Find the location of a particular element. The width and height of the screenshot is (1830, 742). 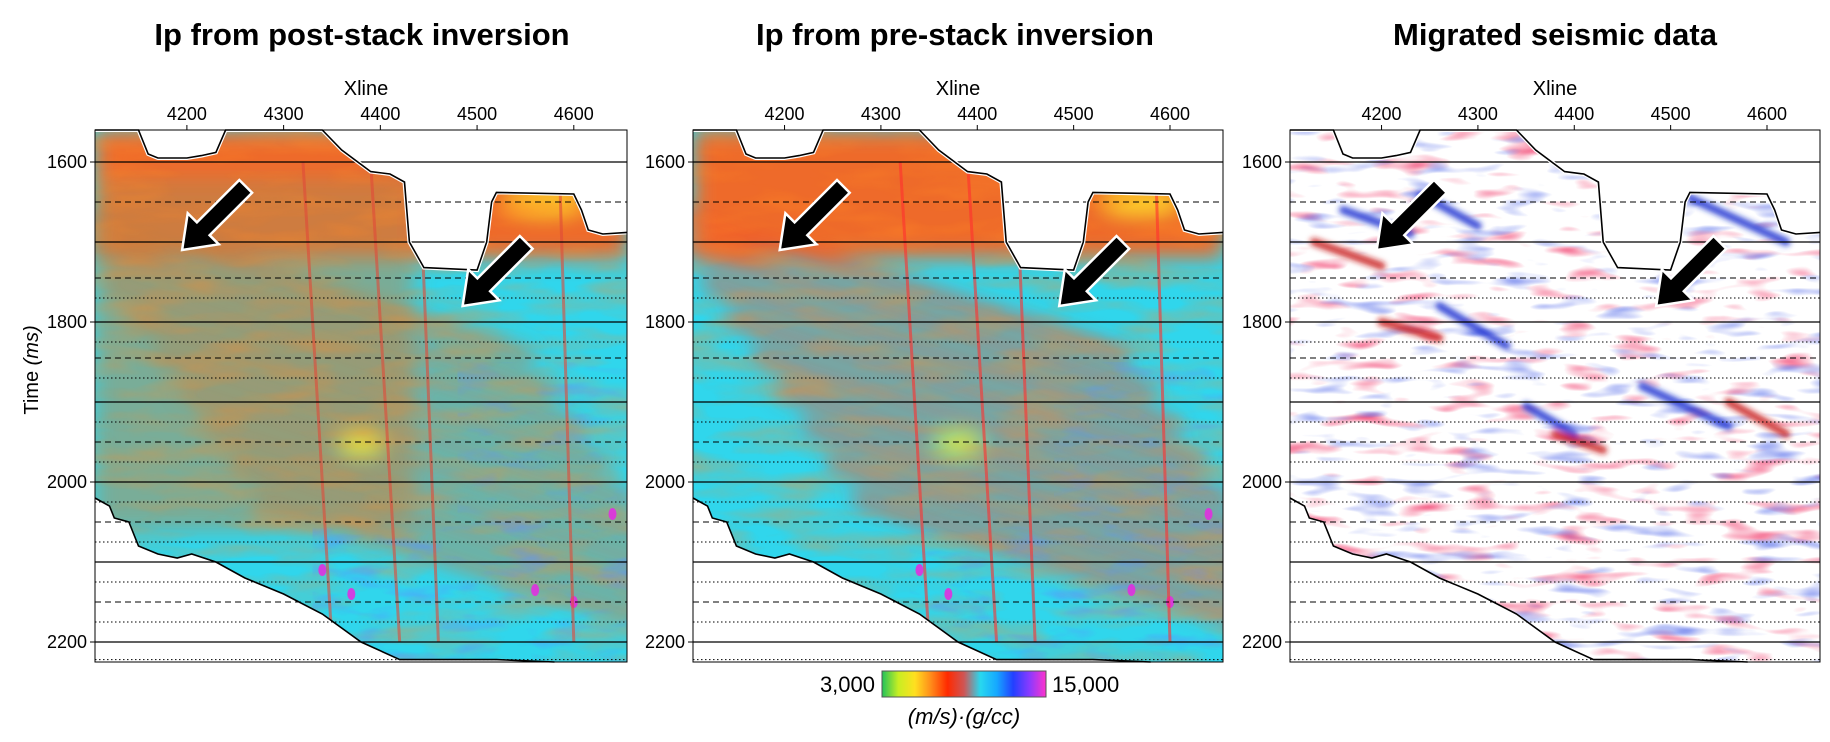

panel-title-post-stack: Ip from post-stack inversion is located at coordinates (361, 34).